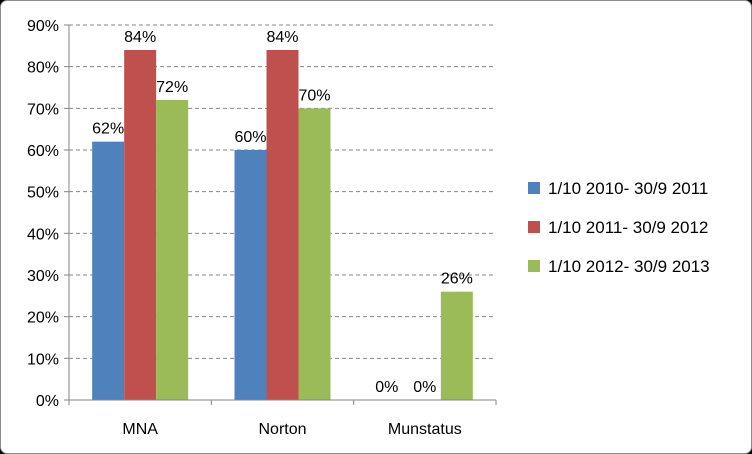 The height and width of the screenshot is (454, 752). What do you see at coordinates (43, 276) in the screenshot?
I see `y-tick-label: 30%` at bounding box center [43, 276].